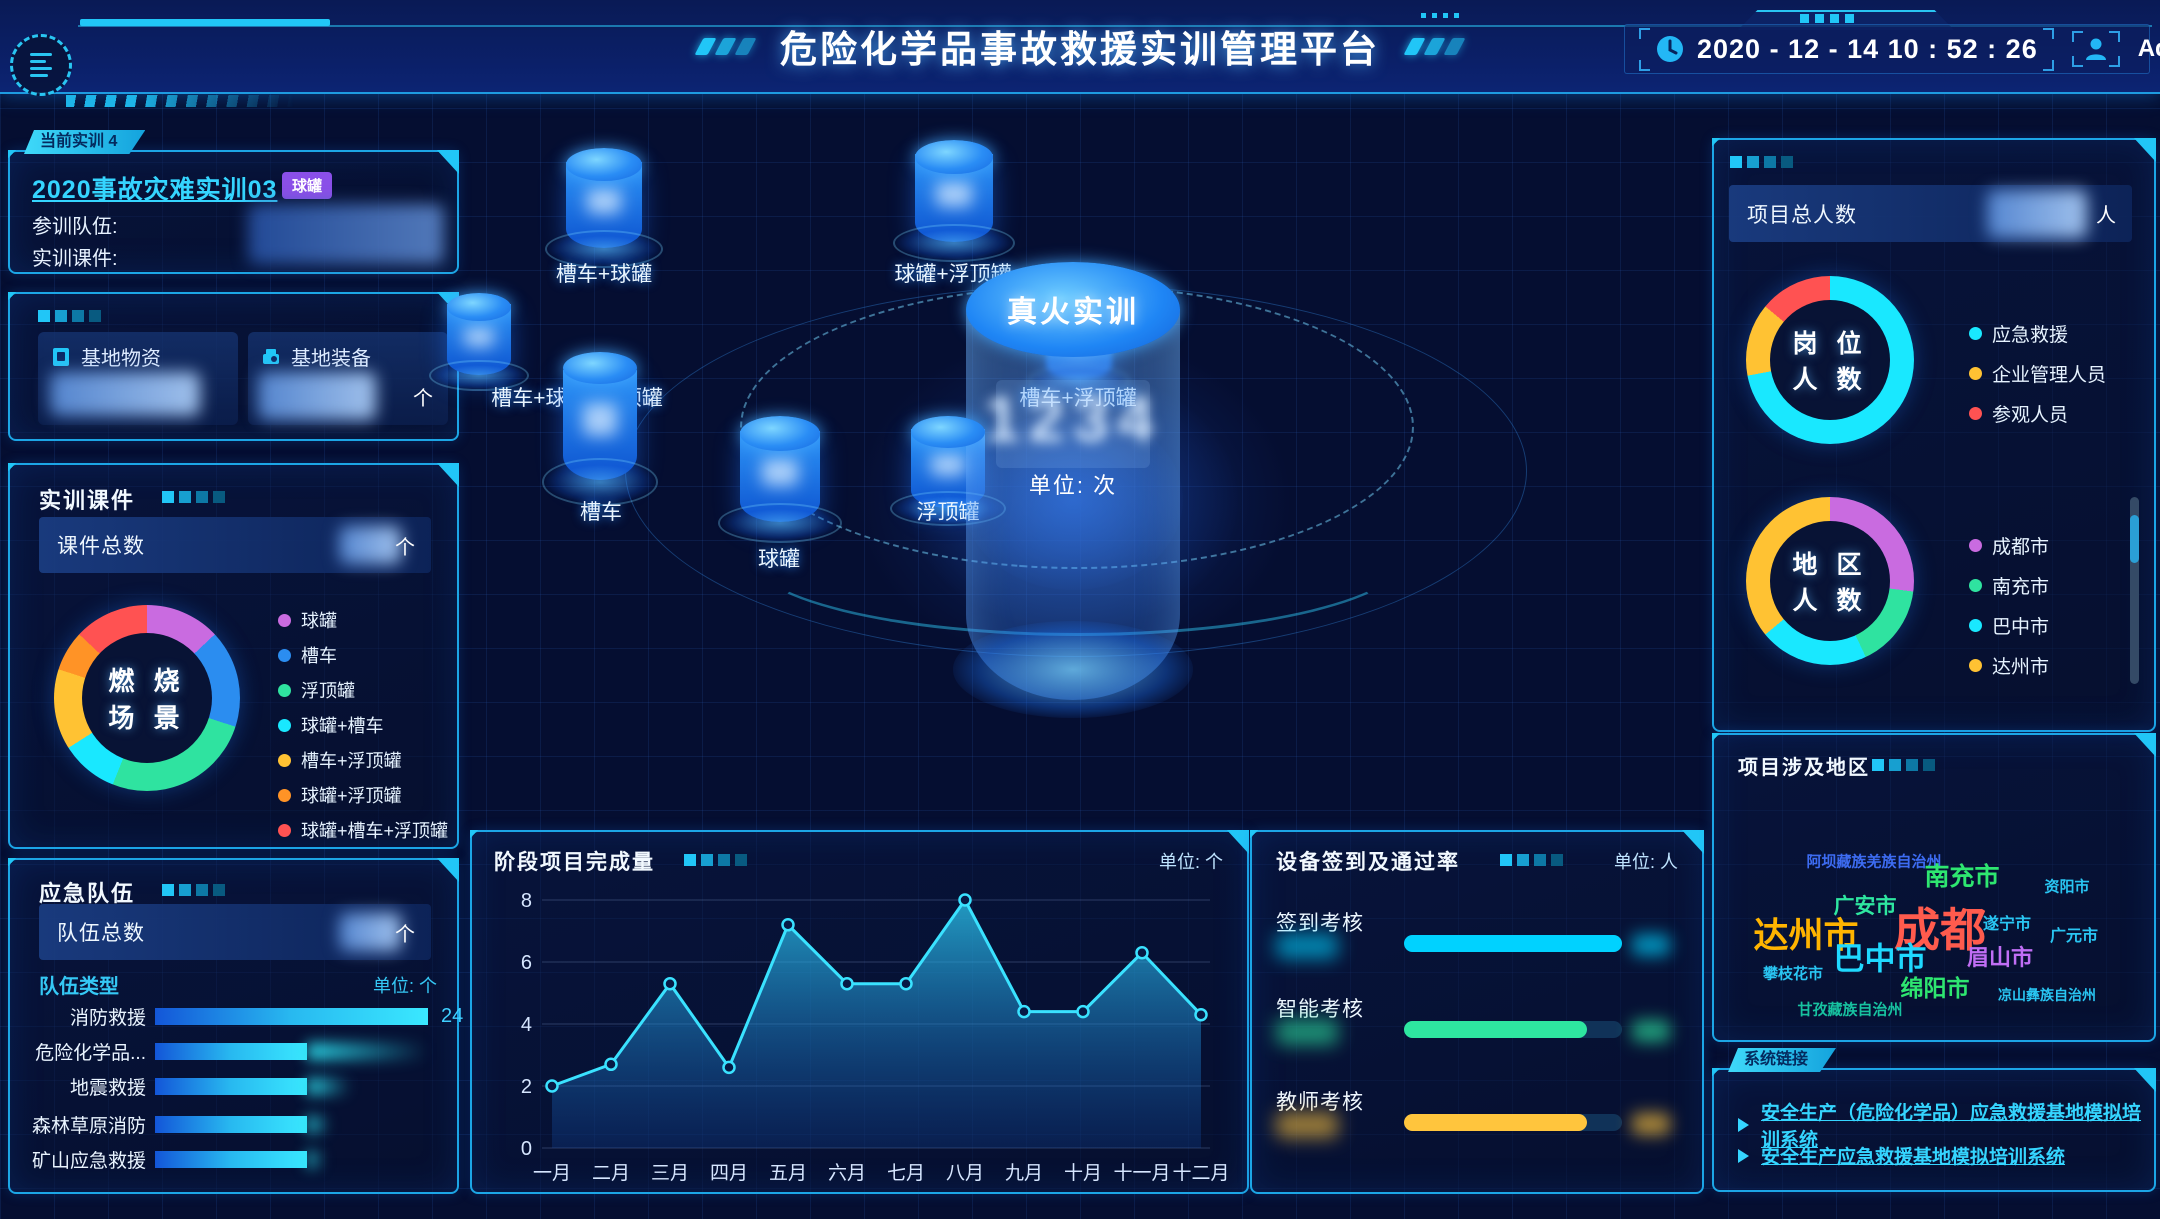  I want to click on scrollbar-track, so click(2134, 590).